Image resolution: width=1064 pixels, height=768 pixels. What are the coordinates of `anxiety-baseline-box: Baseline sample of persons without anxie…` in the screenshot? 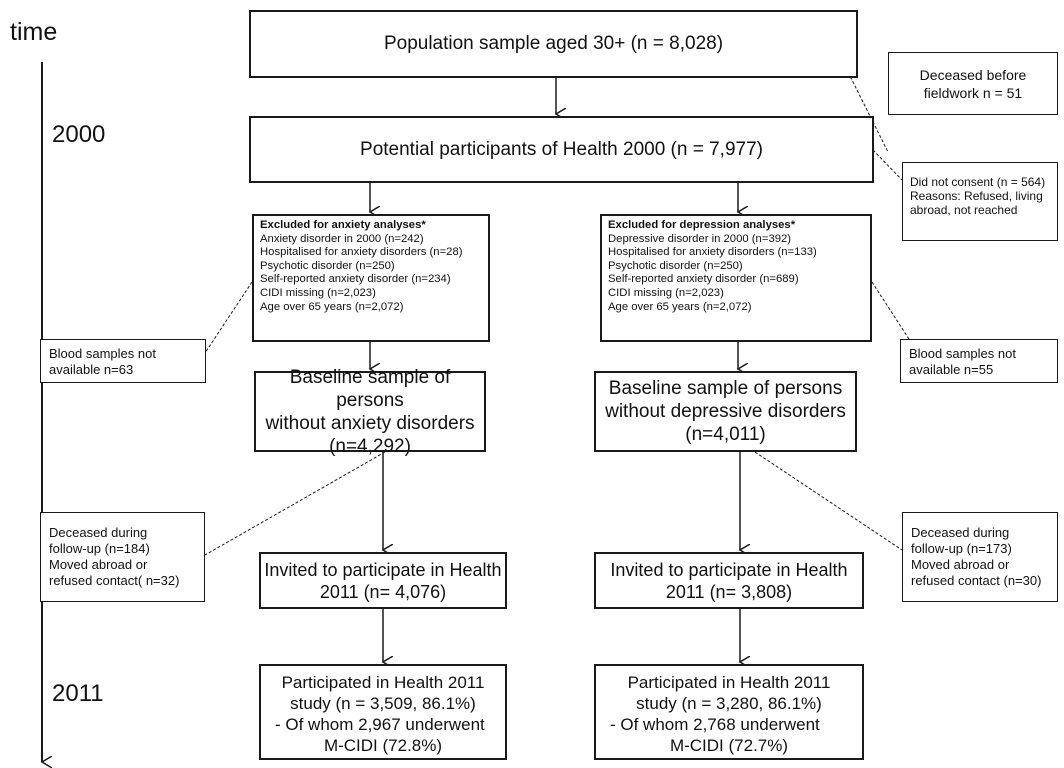 It's located at (370, 412).